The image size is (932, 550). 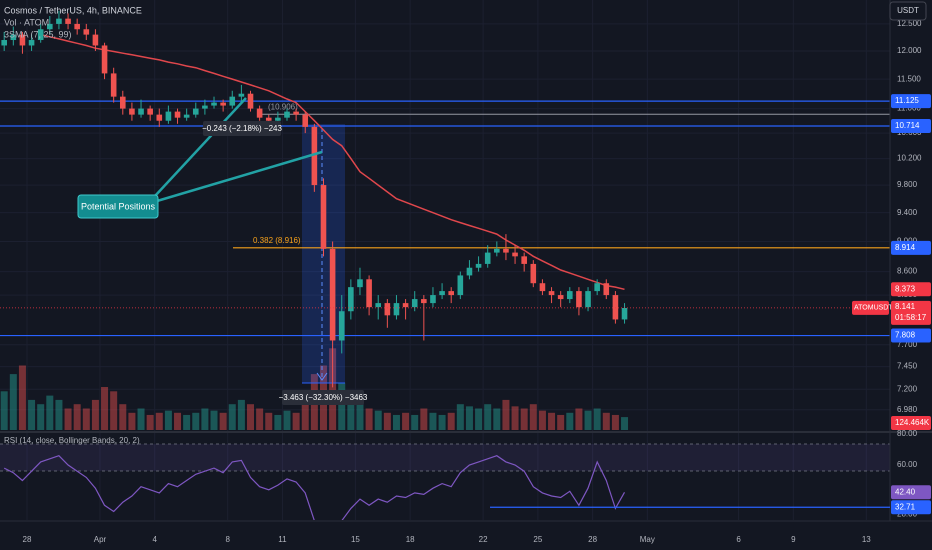 What do you see at coordinates (909, 158) in the screenshot?
I see `y-tick-label: 10.200` at bounding box center [909, 158].